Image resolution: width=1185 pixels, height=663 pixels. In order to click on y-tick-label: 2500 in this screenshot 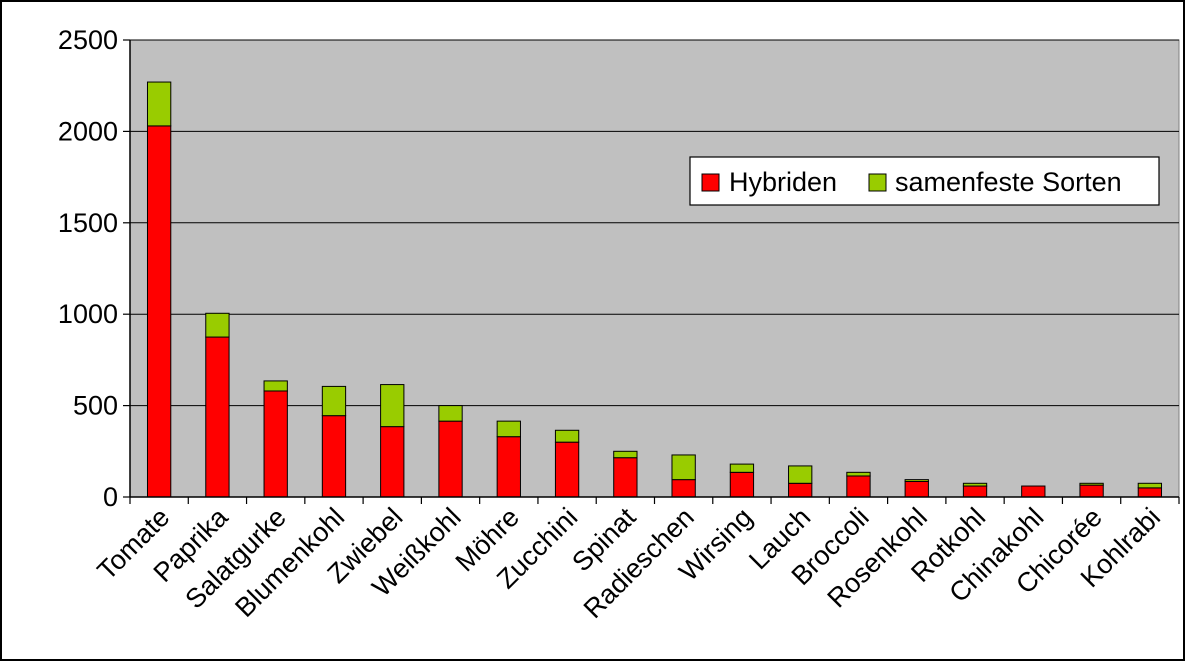, I will do `click(88, 40)`.